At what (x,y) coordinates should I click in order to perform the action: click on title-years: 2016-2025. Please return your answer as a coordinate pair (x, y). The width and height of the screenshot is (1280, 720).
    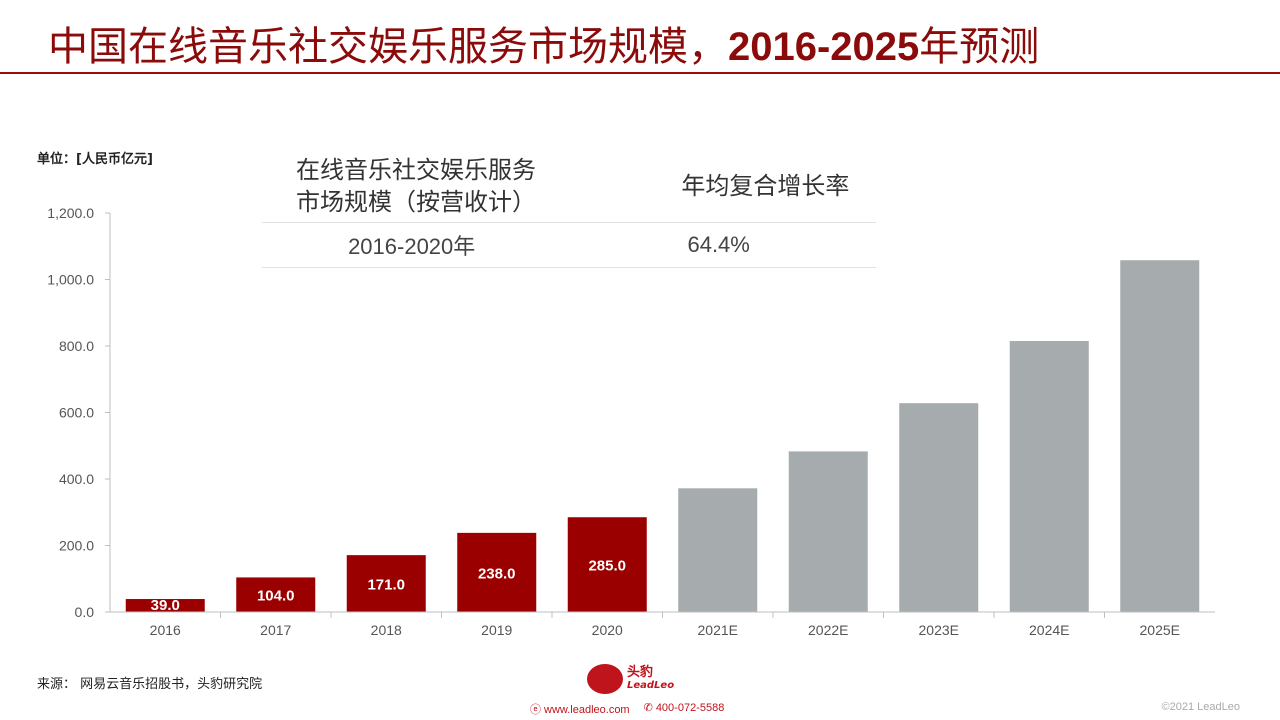
    Looking at the image, I should click on (824, 47).